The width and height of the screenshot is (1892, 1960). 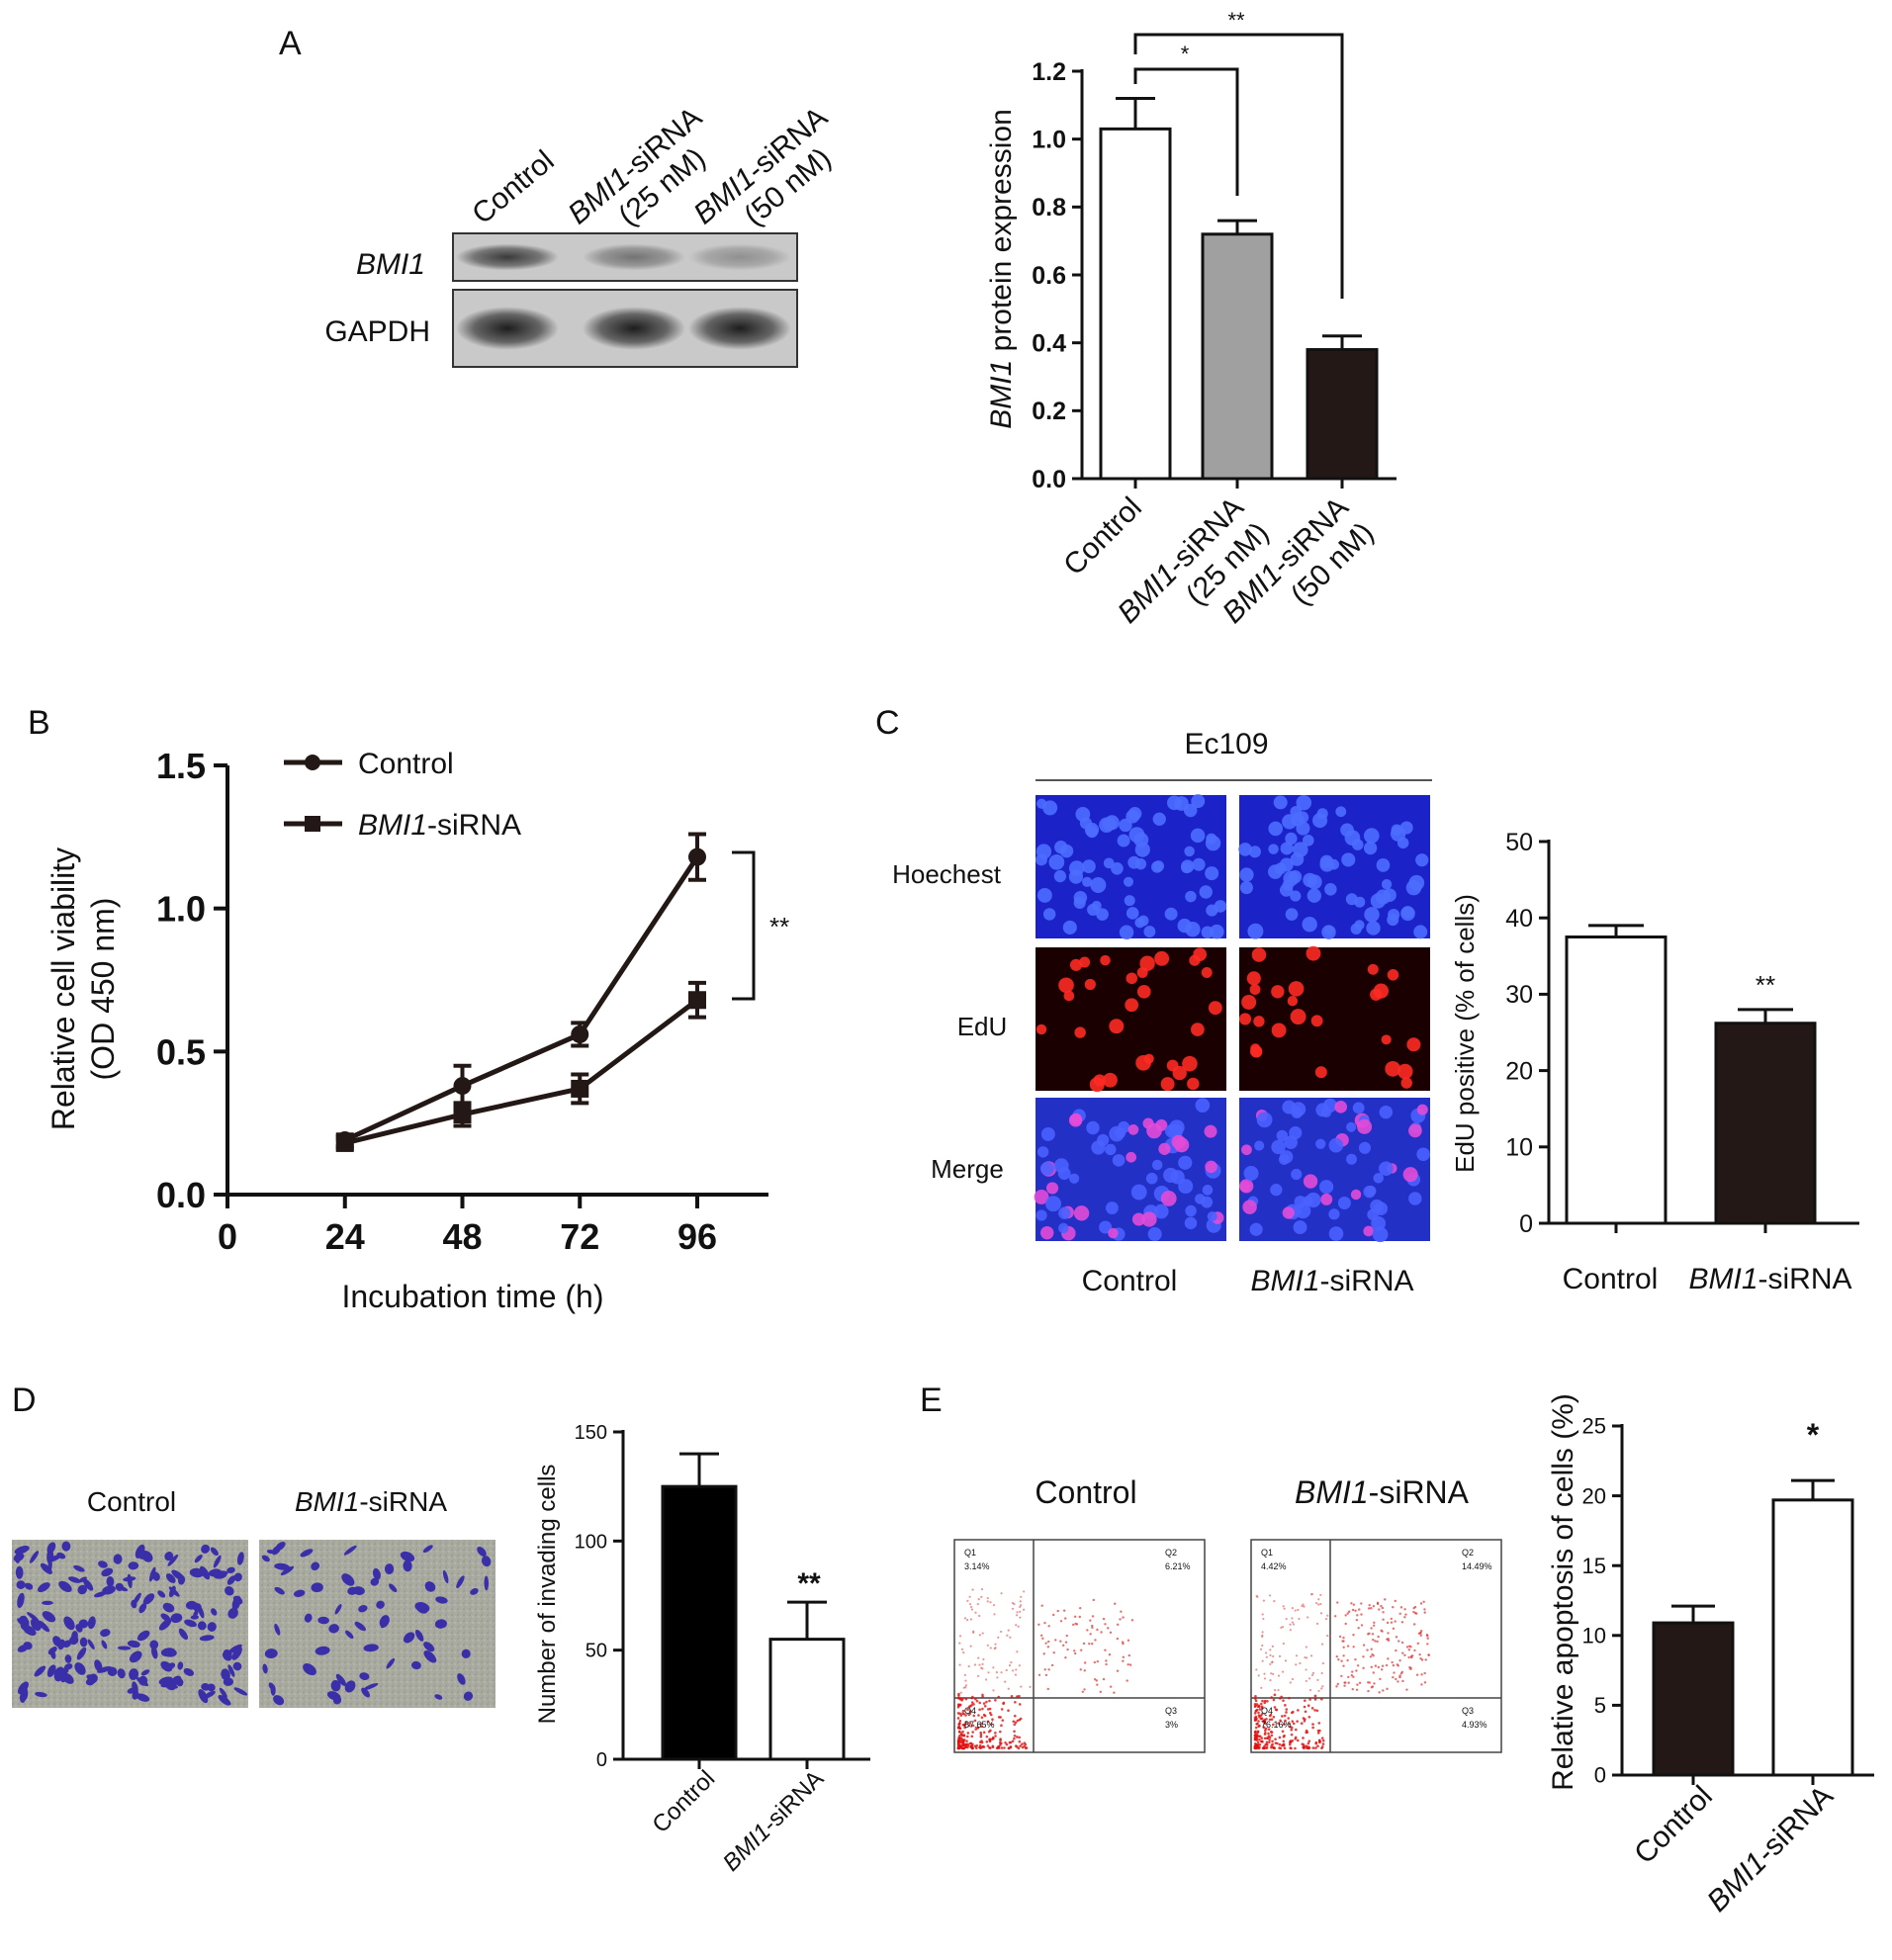 What do you see at coordinates (1519, 842) in the screenshot?
I see `chart-c-y-tick-label: 50` at bounding box center [1519, 842].